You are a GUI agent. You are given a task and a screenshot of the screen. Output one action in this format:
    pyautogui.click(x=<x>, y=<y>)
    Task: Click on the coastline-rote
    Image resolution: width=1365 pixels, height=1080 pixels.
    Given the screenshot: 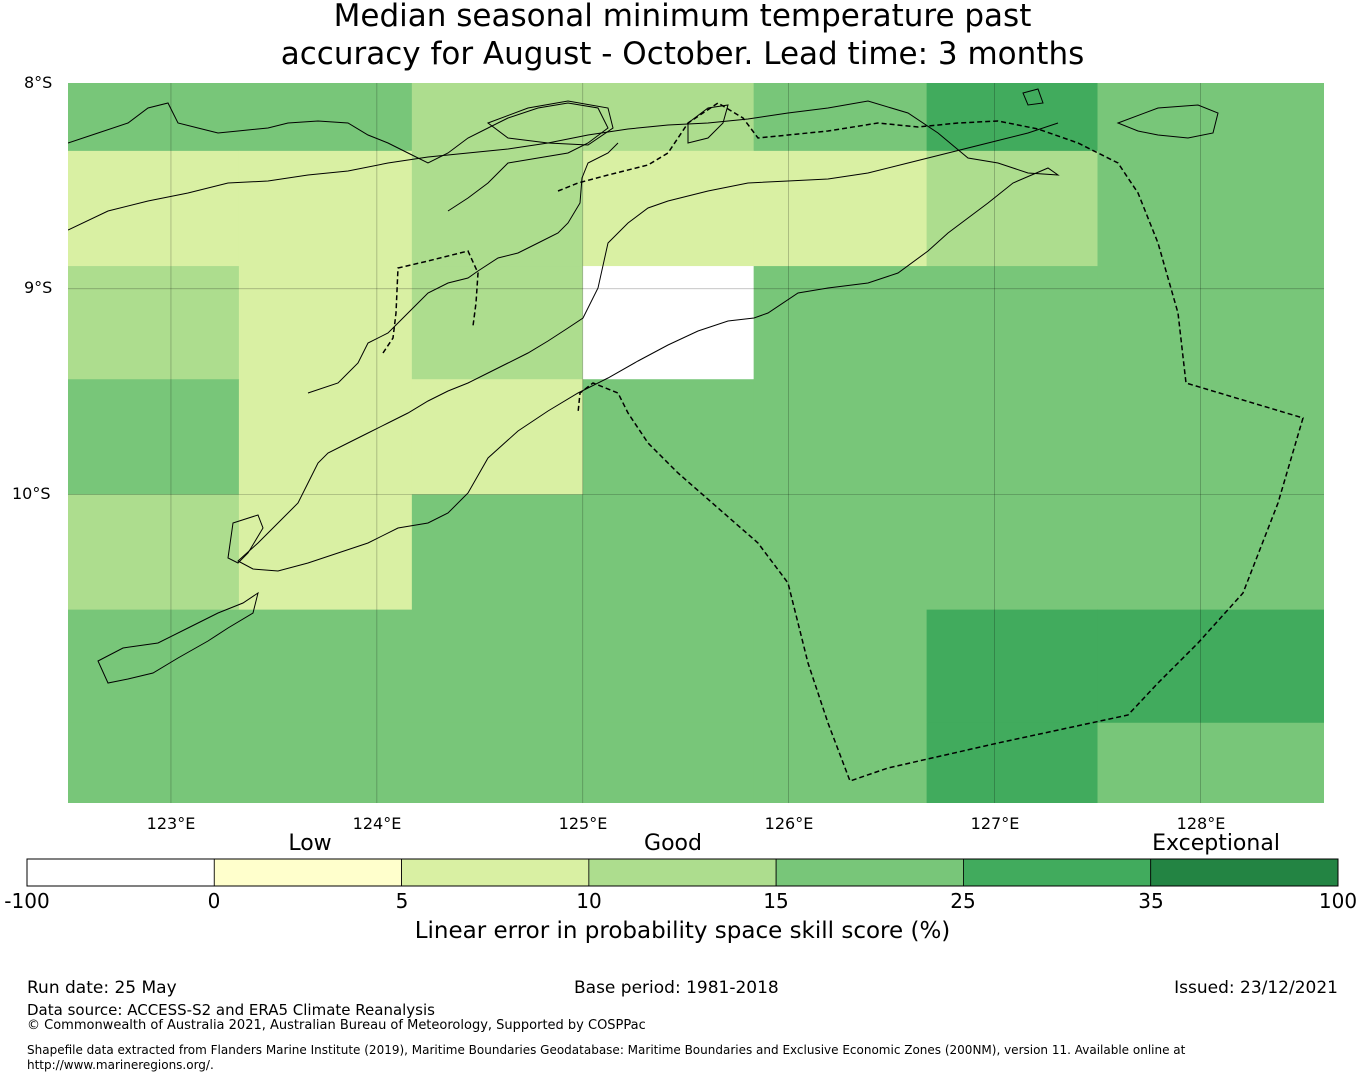 What is the action you would take?
    pyautogui.click(x=245, y=539)
    